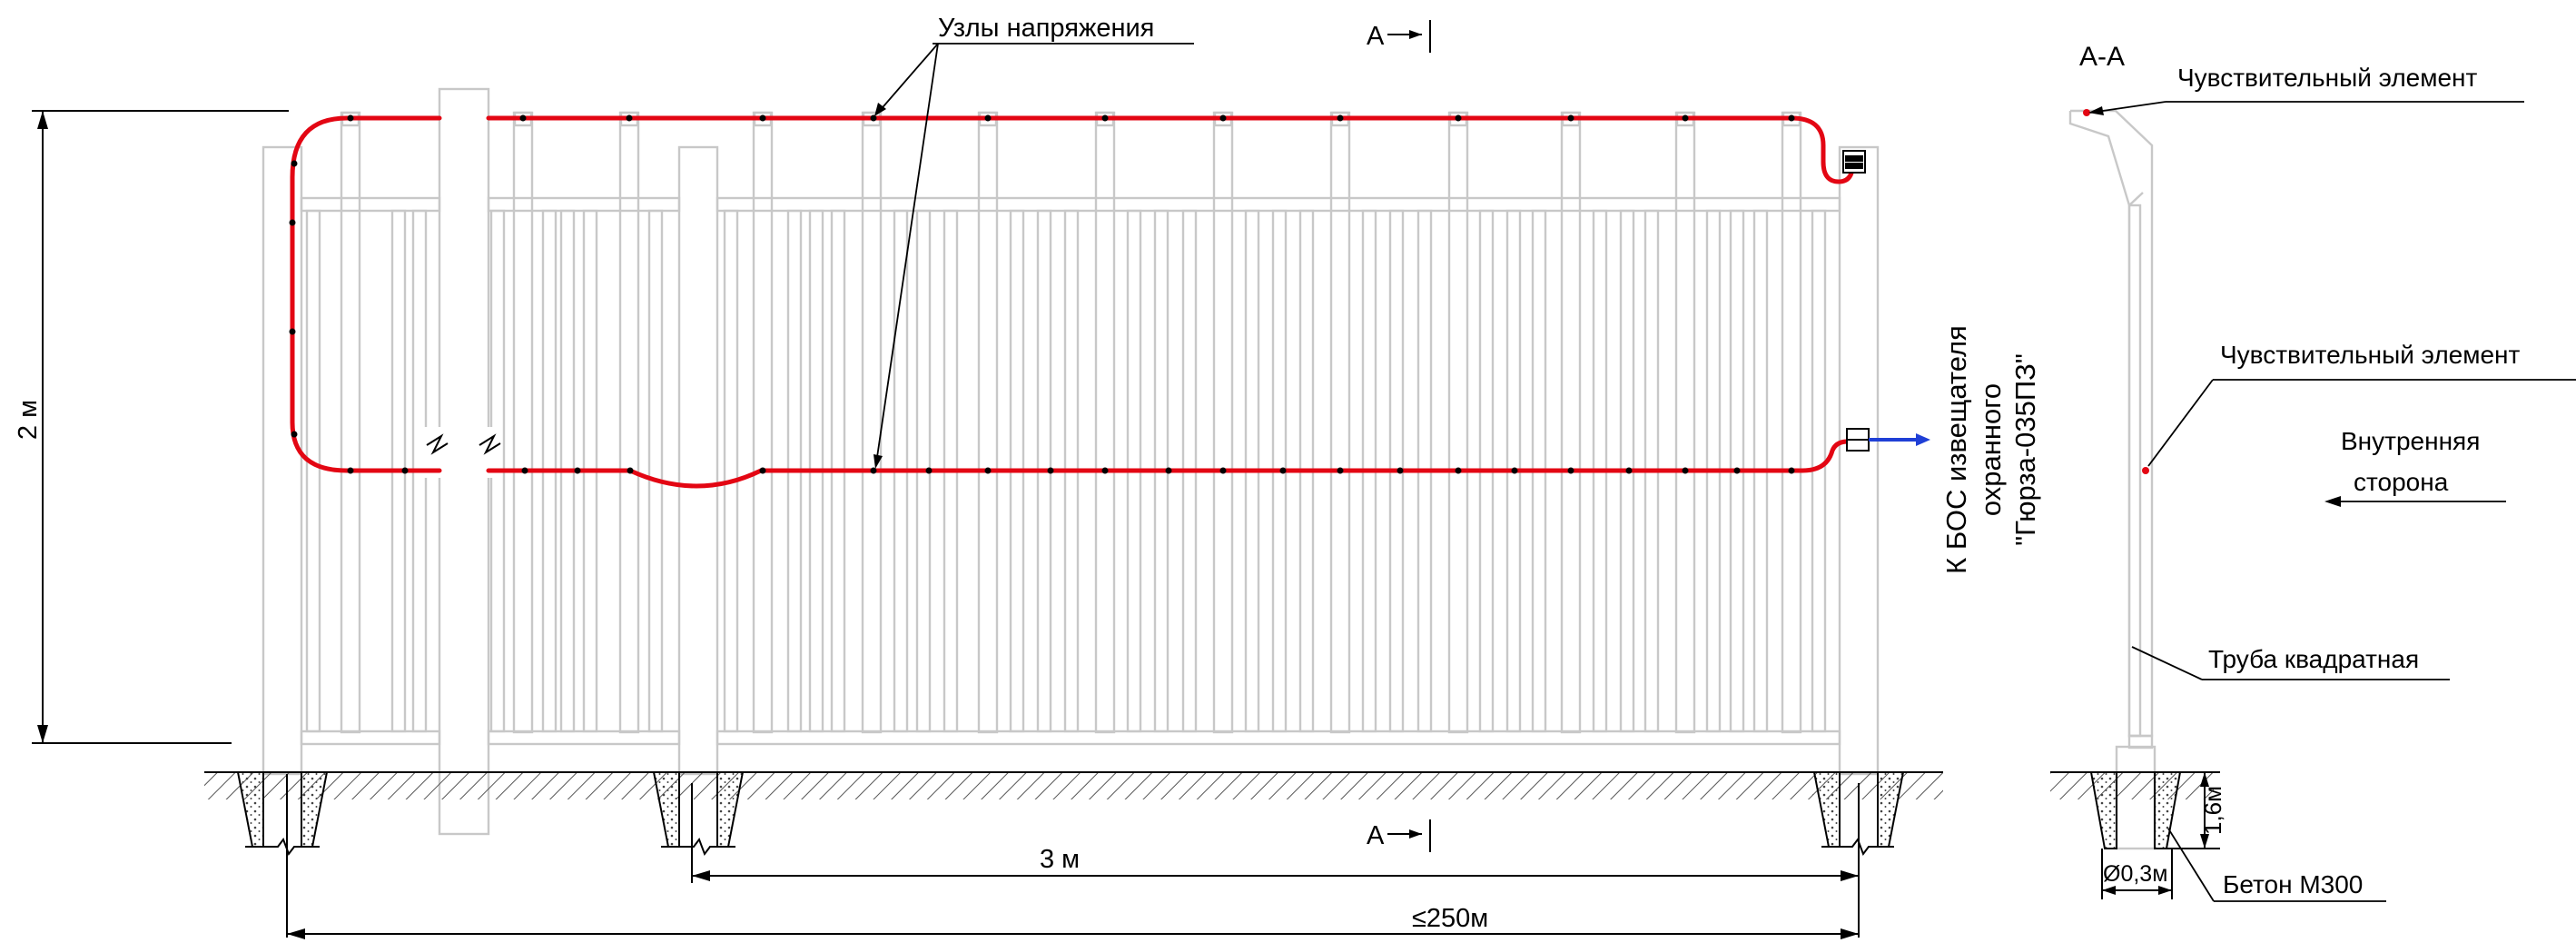  I want to click on concrete-footings, so click(1070, 810).